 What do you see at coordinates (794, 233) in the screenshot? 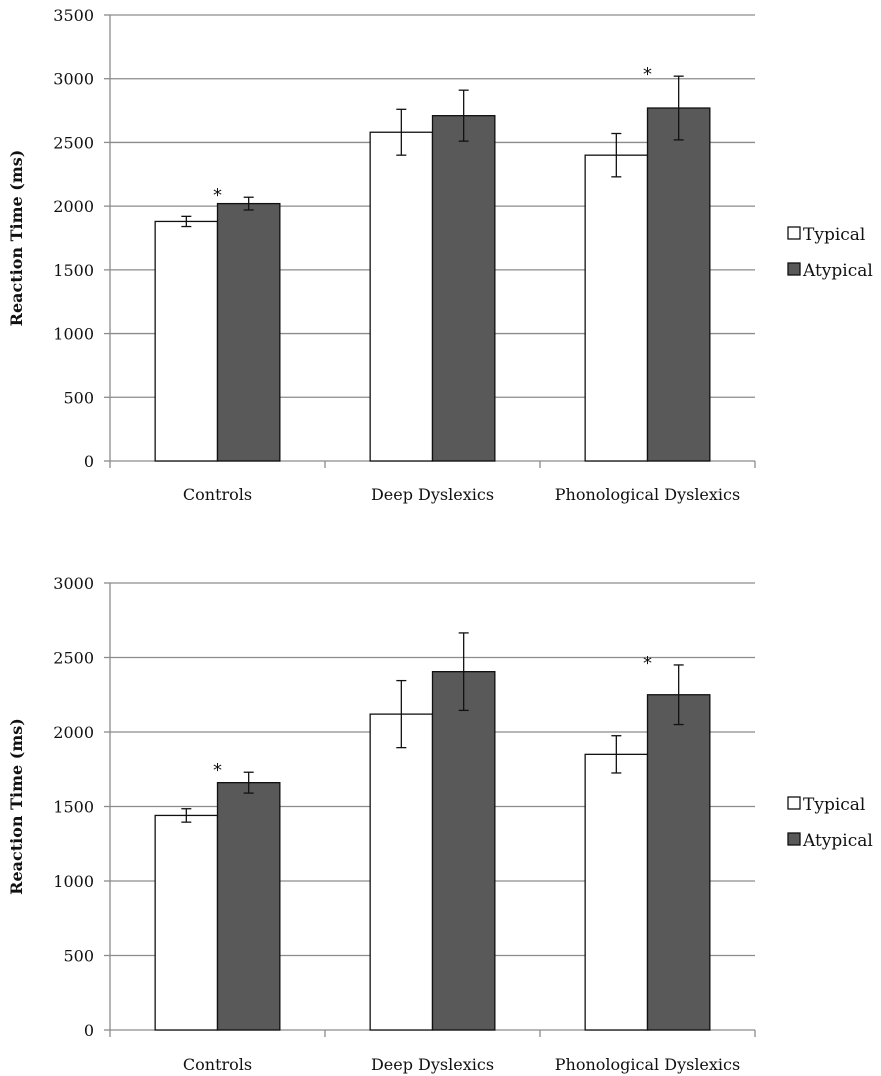
I see `chart1-legend-swatch-typical` at bounding box center [794, 233].